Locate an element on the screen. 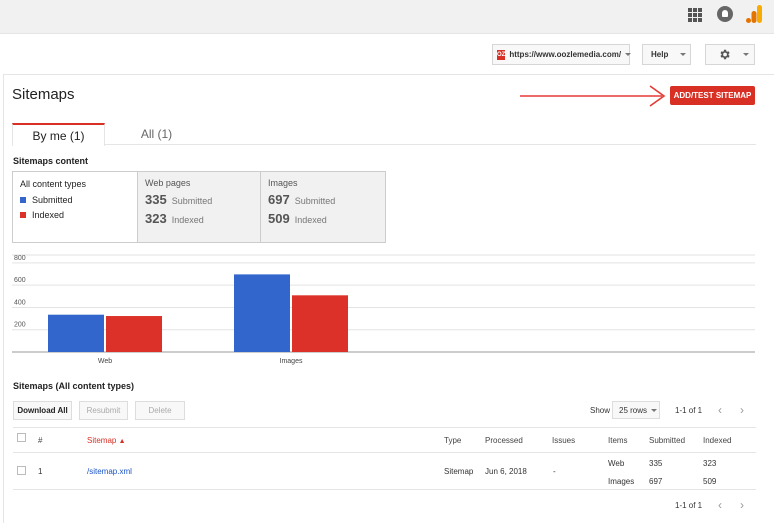 This screenshot has width=774, height=523. row-item-web-indexed: 323 is located at coordinates (710, 463).